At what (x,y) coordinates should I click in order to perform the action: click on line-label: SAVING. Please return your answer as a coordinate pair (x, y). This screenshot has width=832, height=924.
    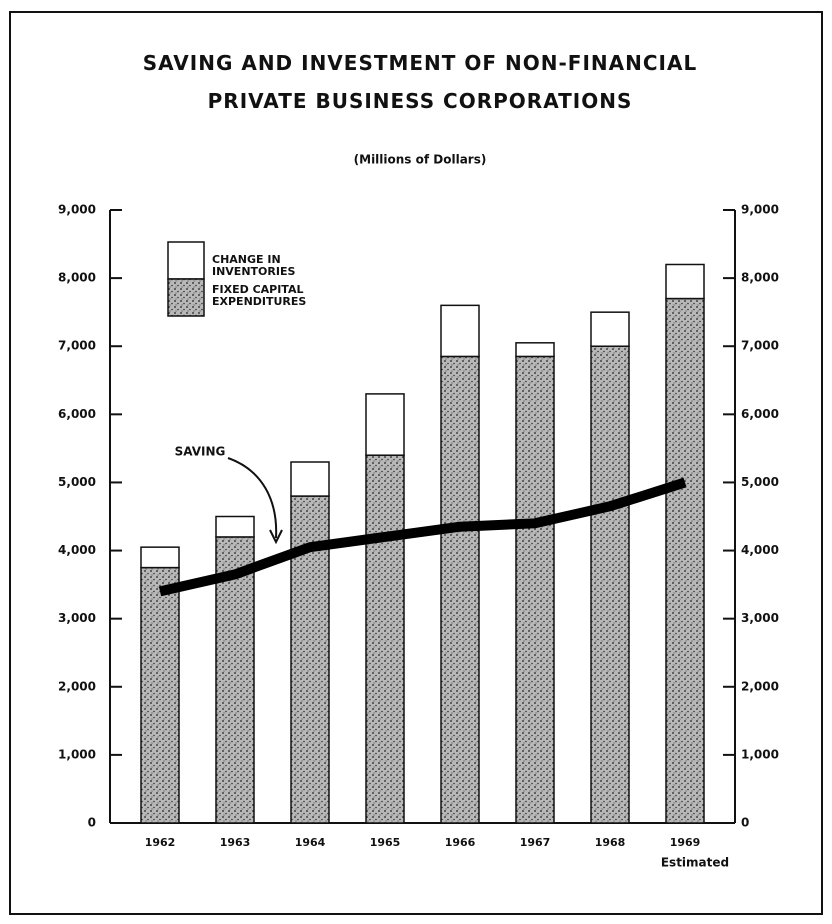
    Looking at the image, I should click on (200, 452).